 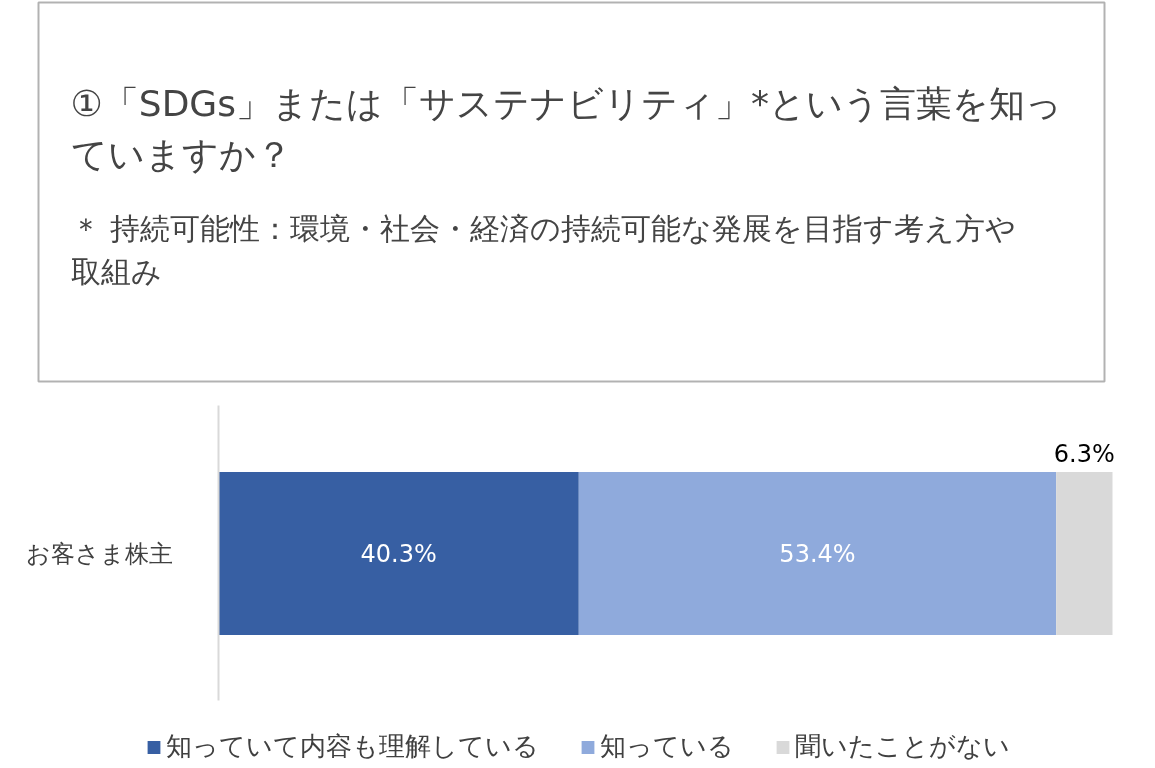 I want to click on data-label: 53.4%, so click(x=817, y=553).